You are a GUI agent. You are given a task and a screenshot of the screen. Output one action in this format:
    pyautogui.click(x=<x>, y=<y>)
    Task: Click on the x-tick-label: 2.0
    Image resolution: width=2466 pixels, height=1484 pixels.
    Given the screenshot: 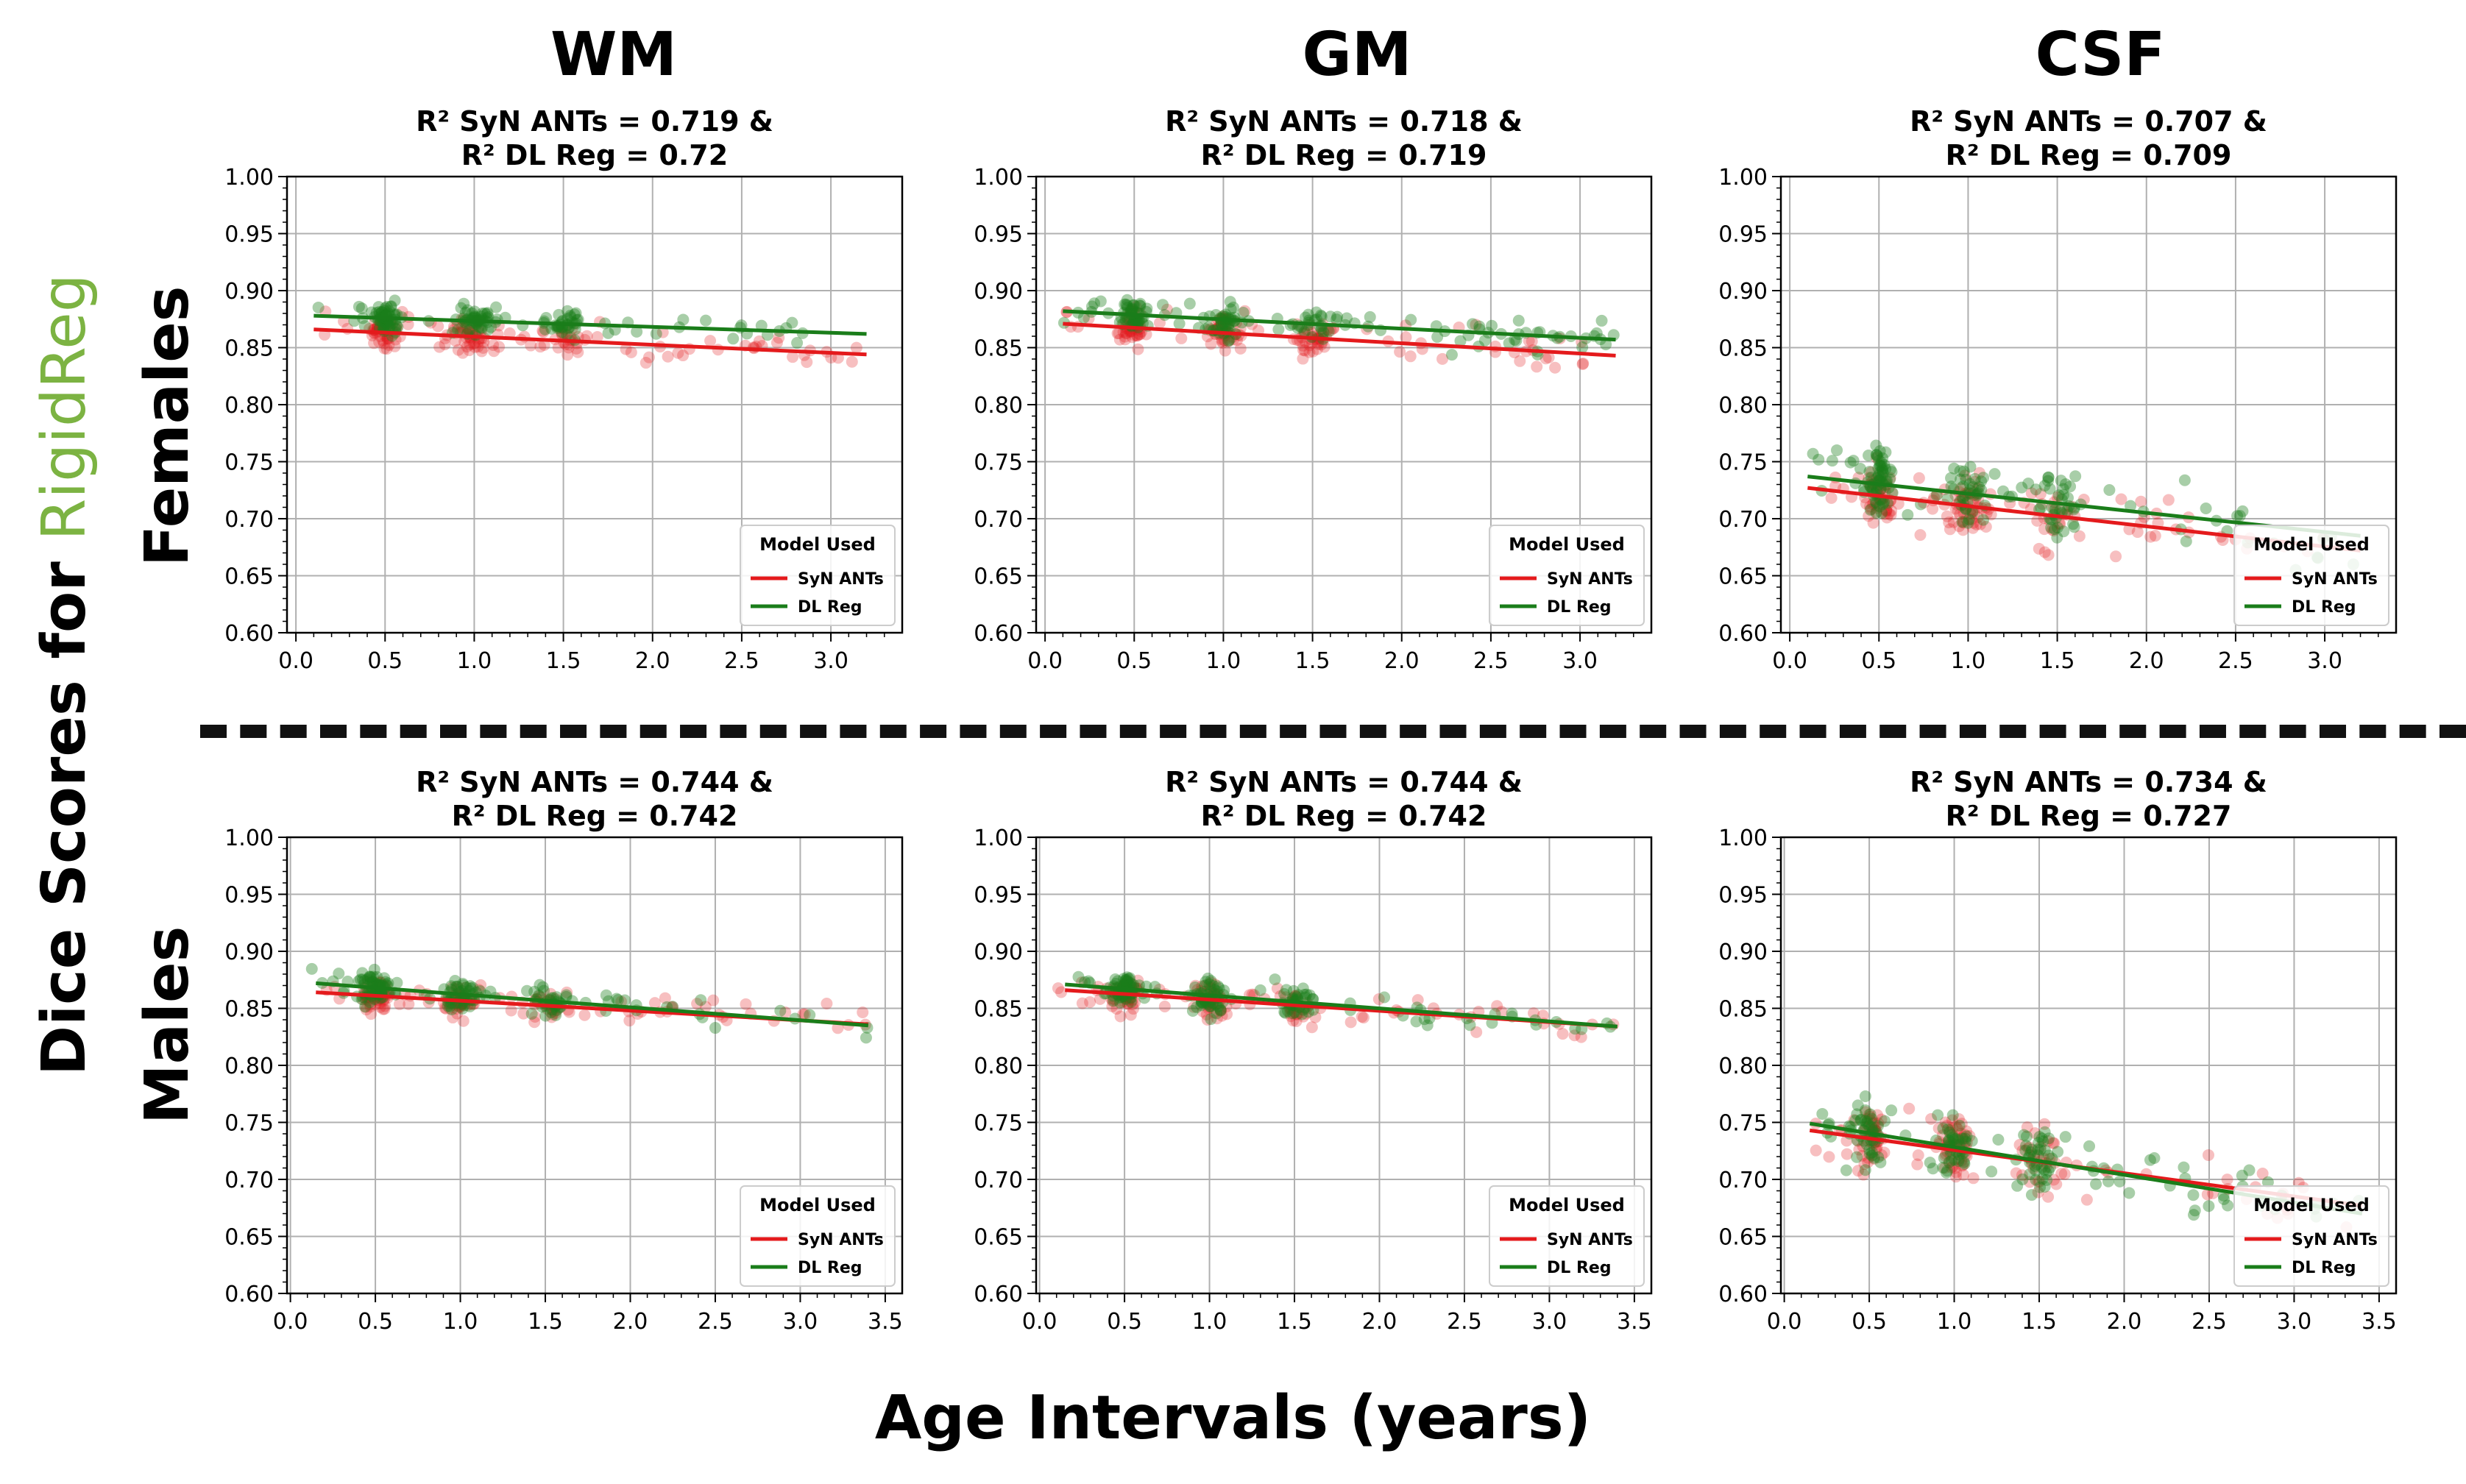 What is the action you would take?
    pyautogui.click(x=2146, y=661)
    